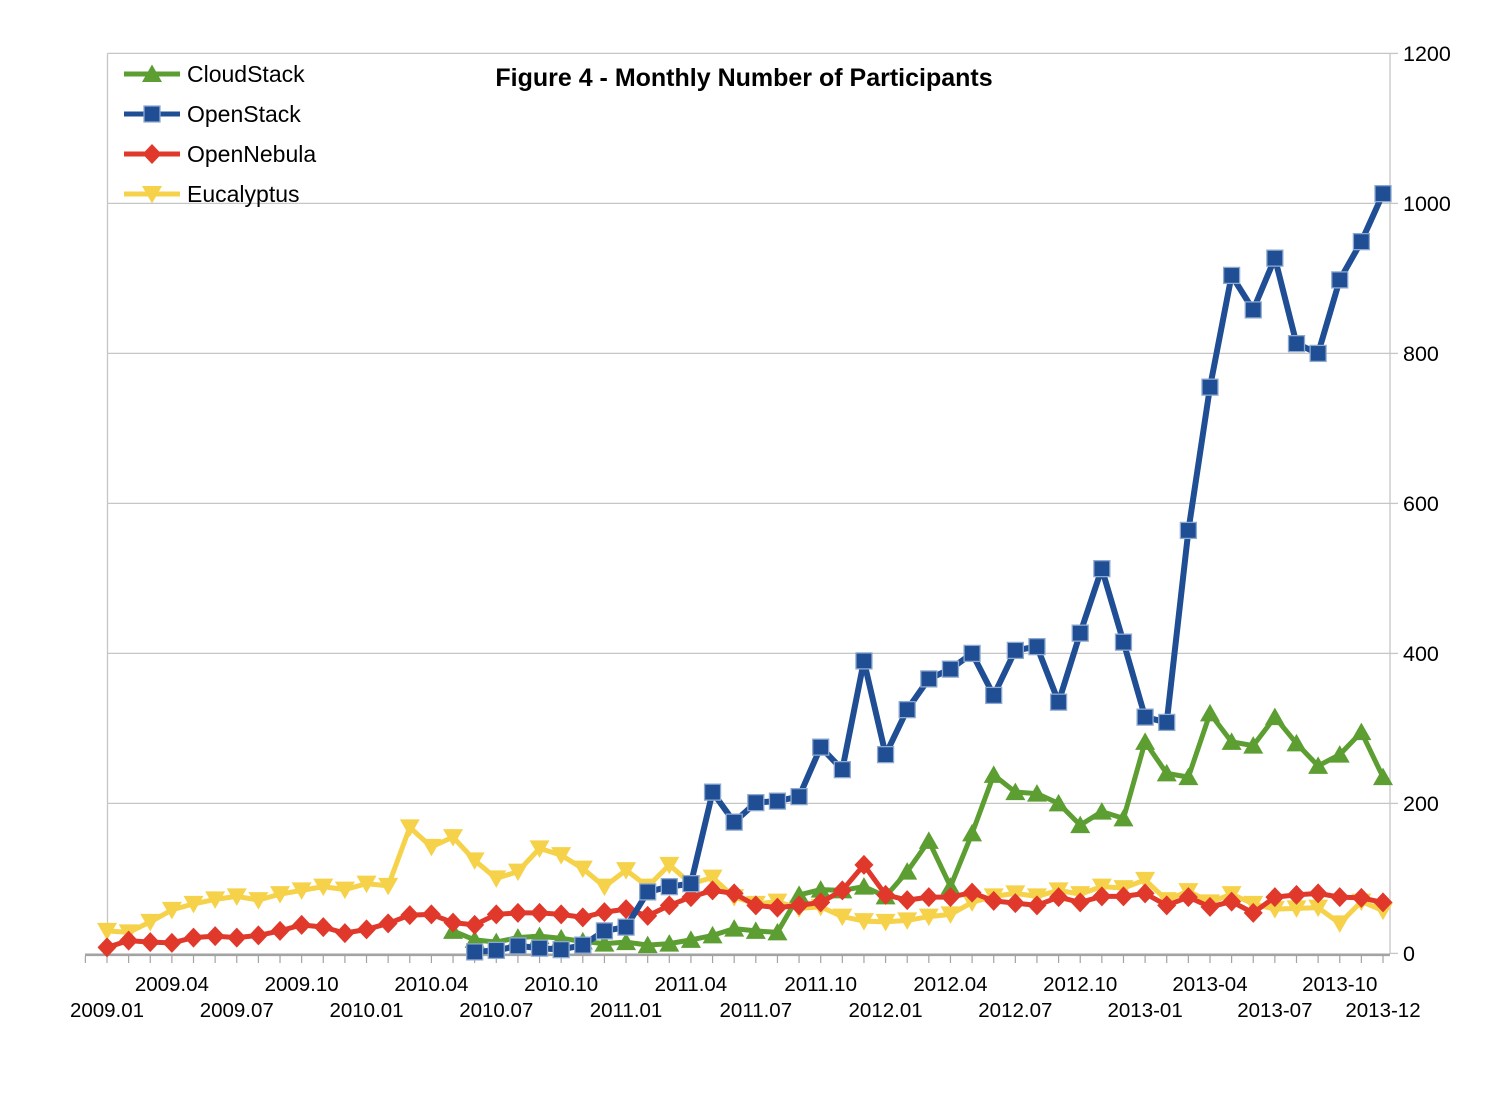 Image resolution: width=1488 pixels, height=1116 pixels. I want to click on legend-item-eucalyptus: Eucalyptus, so click(219, 194).